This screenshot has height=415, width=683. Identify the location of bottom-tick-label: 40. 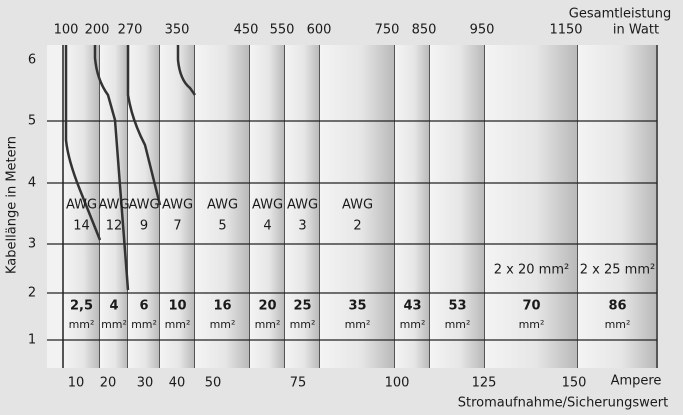
(177, 383).